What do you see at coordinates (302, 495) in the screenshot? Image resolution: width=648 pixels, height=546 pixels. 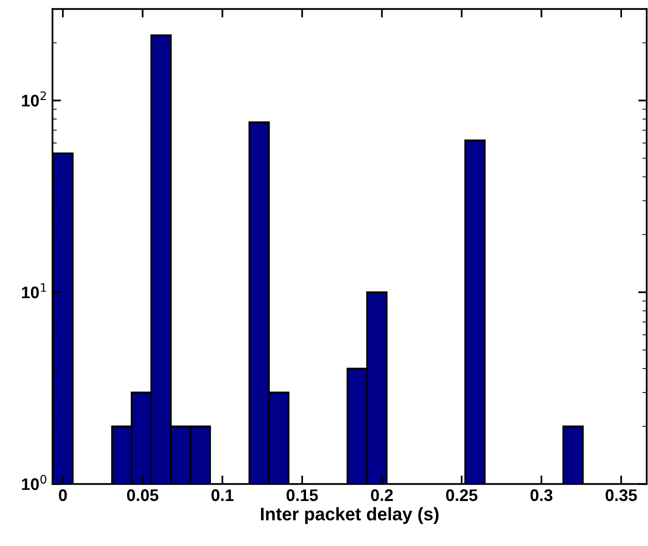 I see `x-tick-label: 0.15` at bounding box center [302, 495].